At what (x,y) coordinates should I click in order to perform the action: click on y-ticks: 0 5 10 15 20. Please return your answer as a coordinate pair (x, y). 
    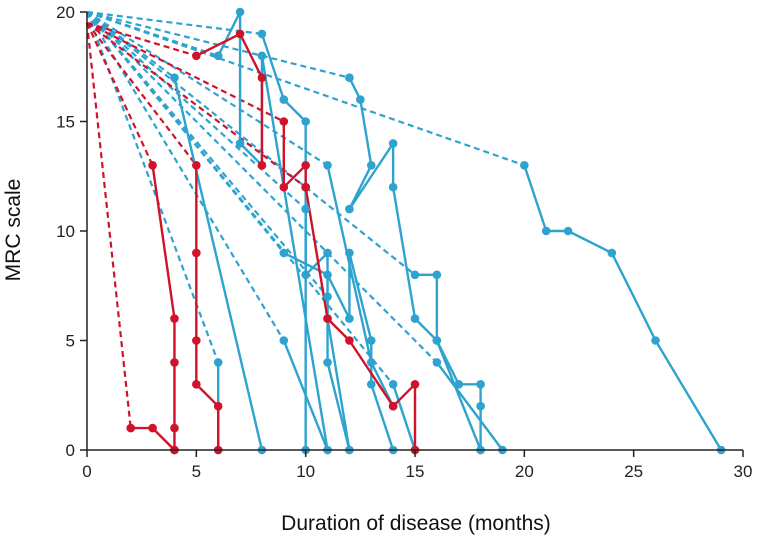
    Looking at the image, I should click on (71, 231).